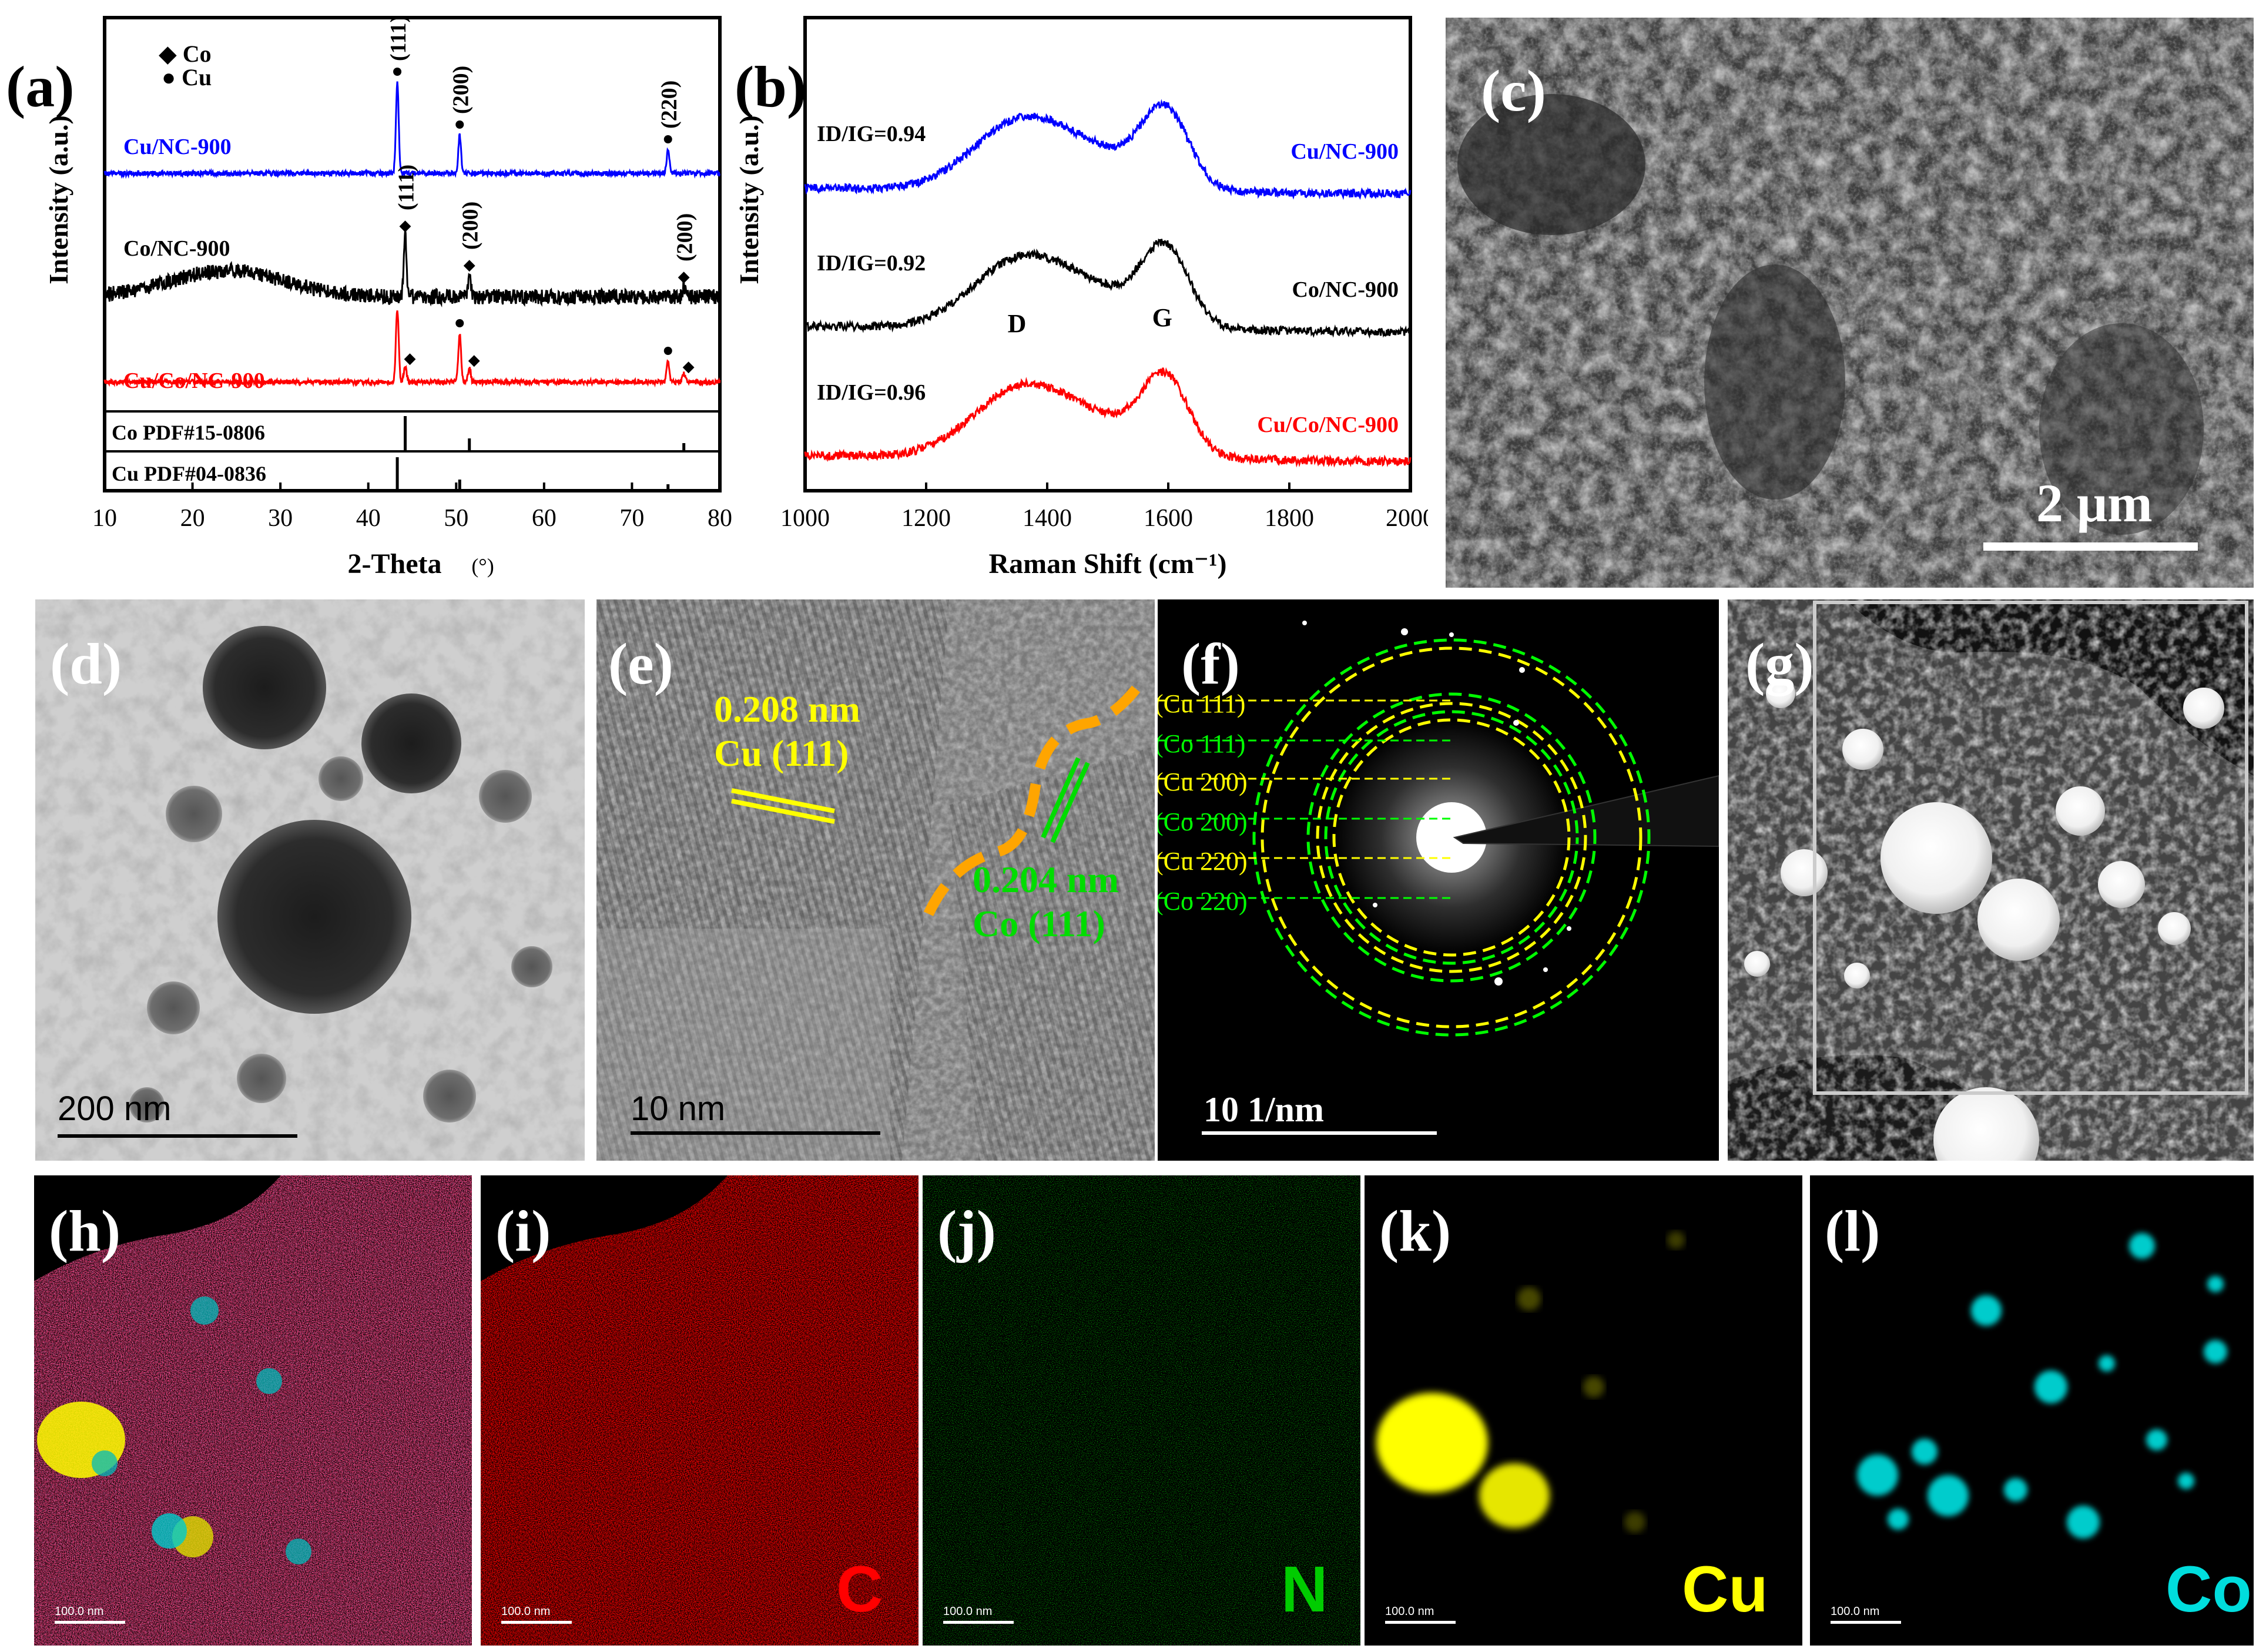 This screenshot has height=1652, width=2256. What do you see at coordinates (631, 518) in the screenshot?
I see `xrd-tick-label: 70` at bounding box center [631, 518].